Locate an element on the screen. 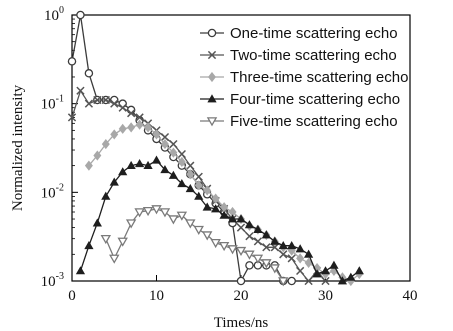  legend-label: Three-time scattering echo is located at coordinates (319, 77).